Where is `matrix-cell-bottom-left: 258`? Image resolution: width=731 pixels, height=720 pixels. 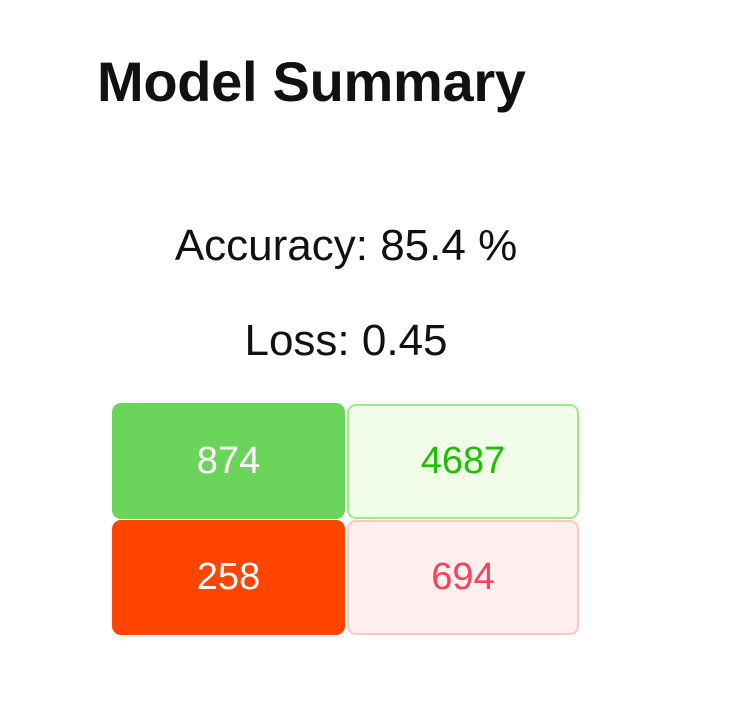
matrix-cell-bottom-left: 258 is located at coordinates (228, 577).